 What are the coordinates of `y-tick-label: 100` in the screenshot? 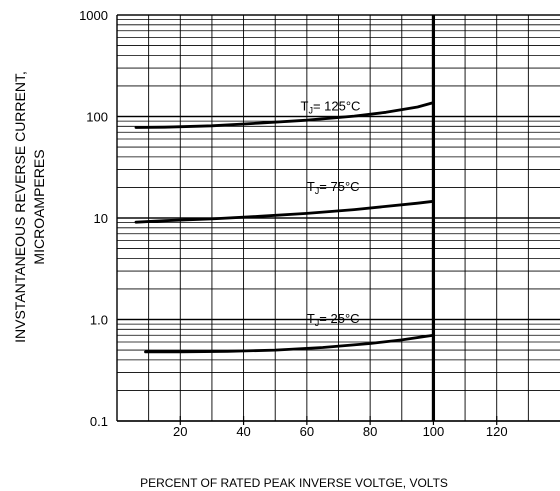 It's located at (97, 117).